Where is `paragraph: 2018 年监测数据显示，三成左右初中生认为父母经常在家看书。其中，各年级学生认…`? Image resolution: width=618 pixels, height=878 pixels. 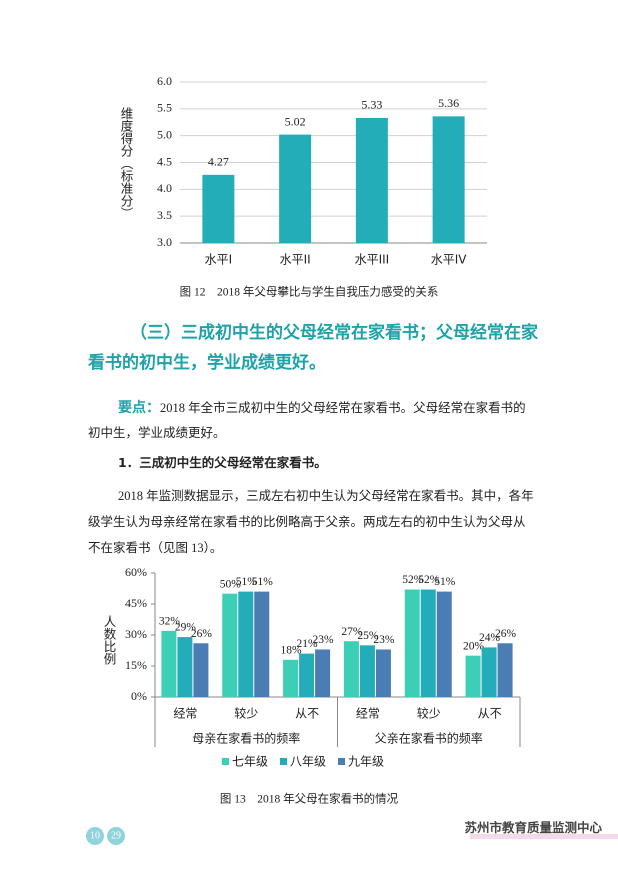
paragraph: 2018 年监测数据显示，三成左右初中生认为父母经常在家看书。其中，各年级学生认… is located at coordinates (311, 522).